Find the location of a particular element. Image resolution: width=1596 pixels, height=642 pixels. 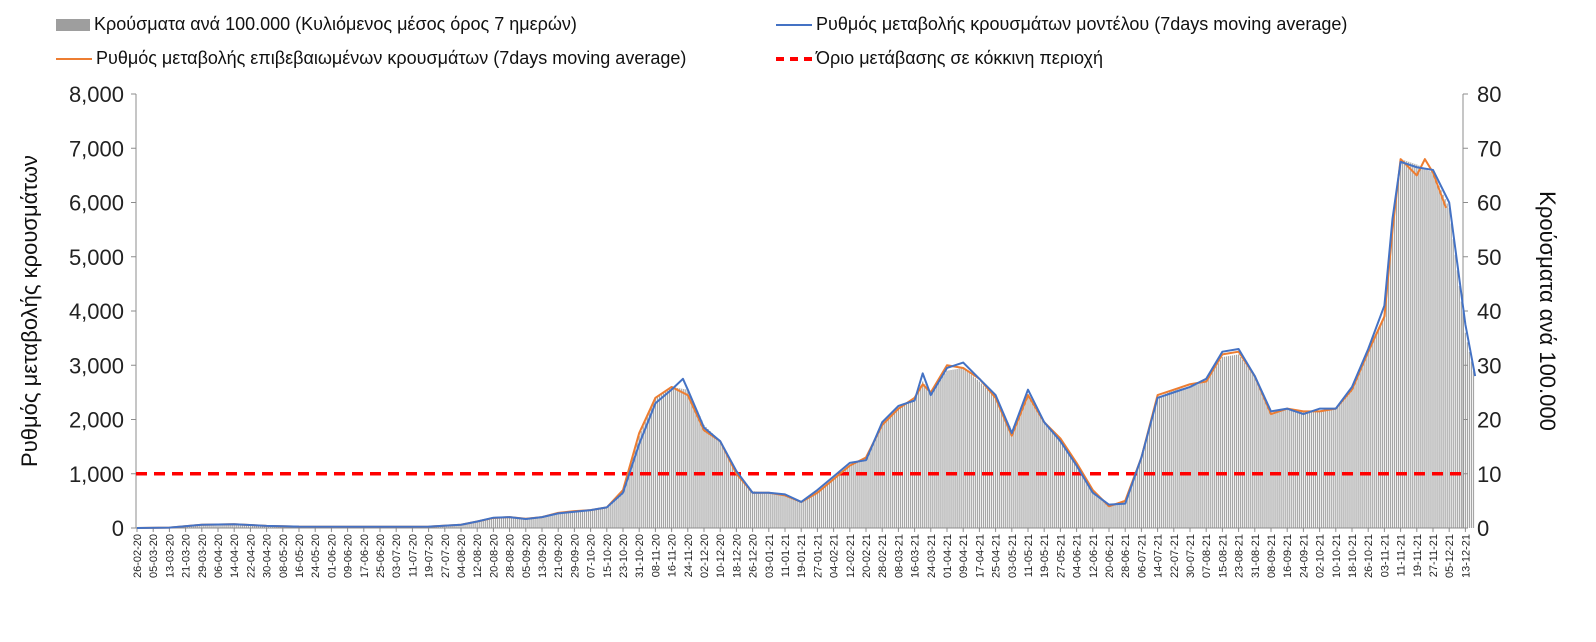

x-axis-tick-label: 07-10-20 is located at coordinates (592, 556).